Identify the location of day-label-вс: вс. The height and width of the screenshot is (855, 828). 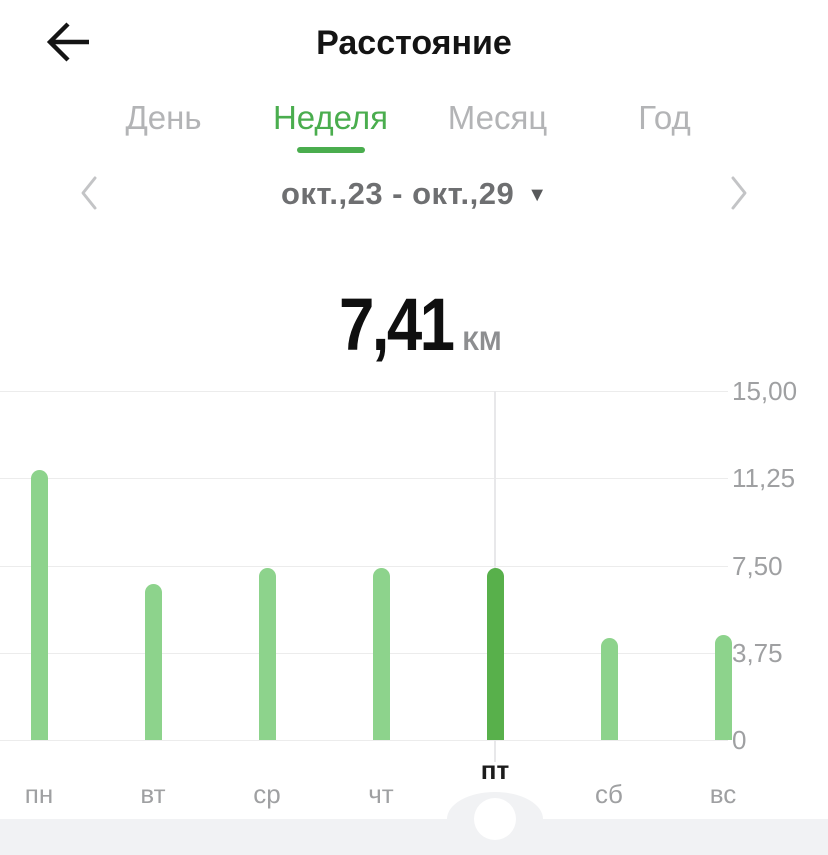
(723, 794).